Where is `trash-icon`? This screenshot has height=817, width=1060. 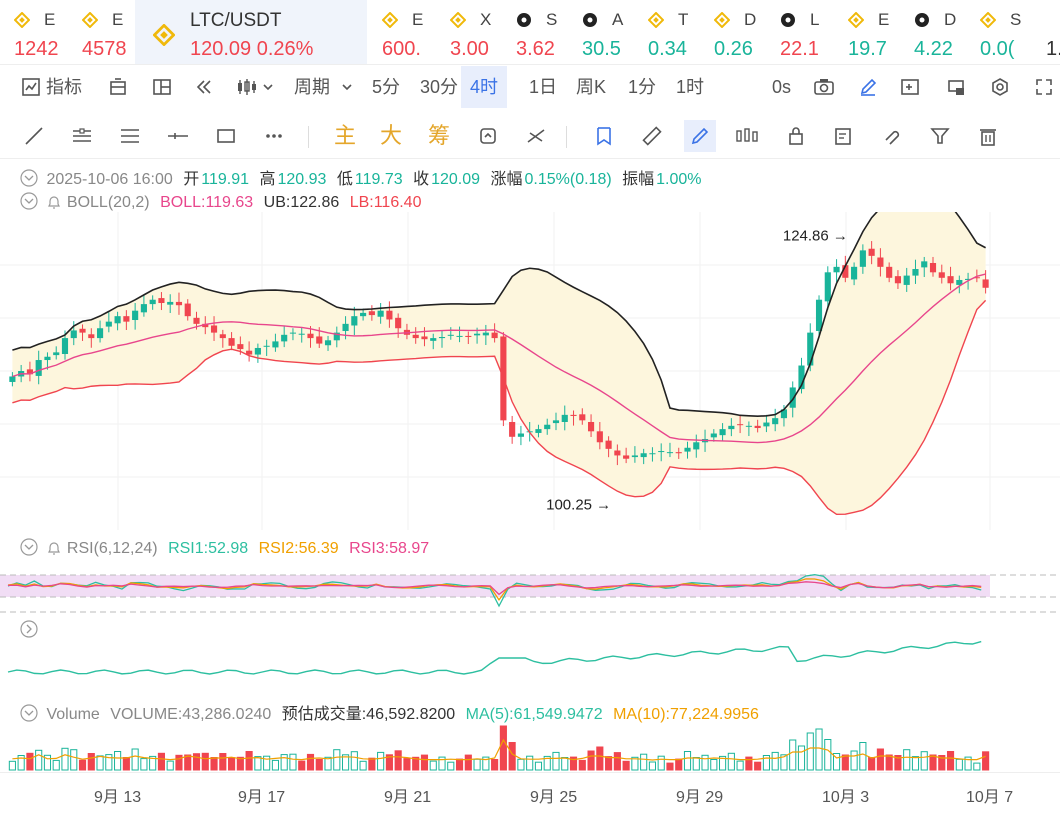 trash-icon is located at coordinates (988, 136).